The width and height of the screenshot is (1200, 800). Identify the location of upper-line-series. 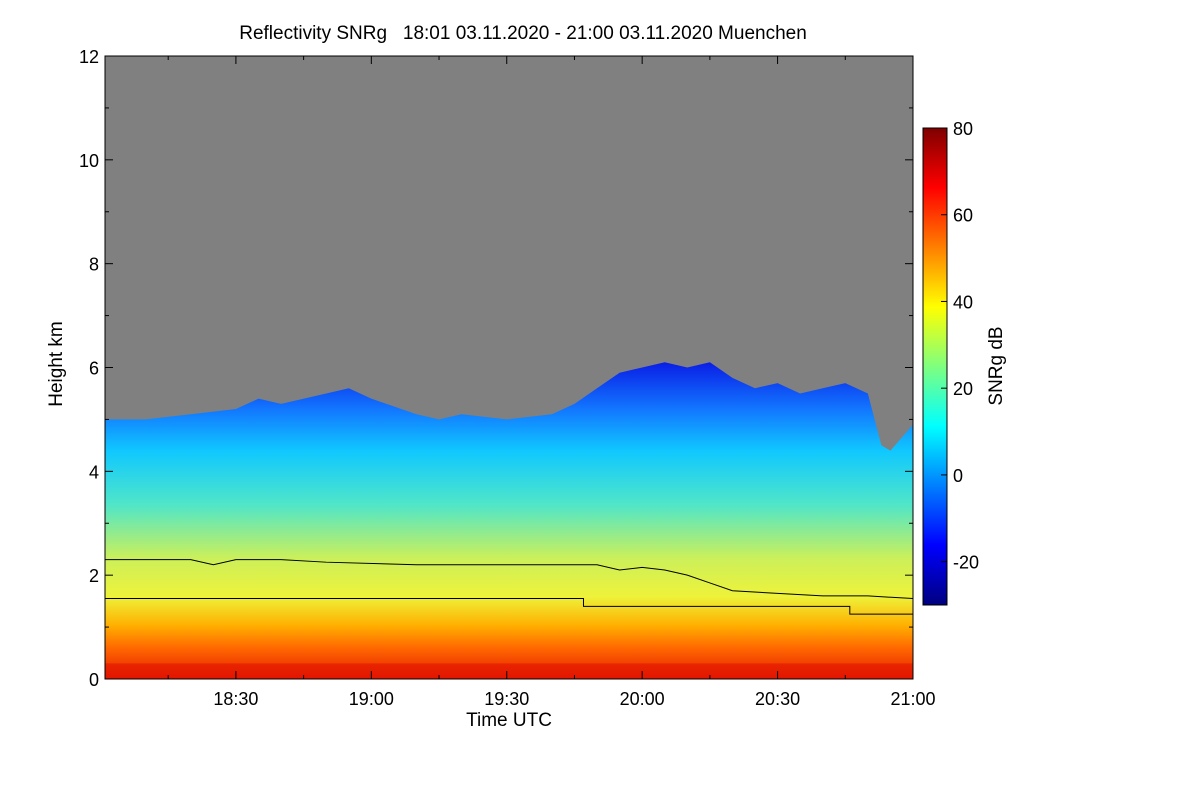
(509, 579).